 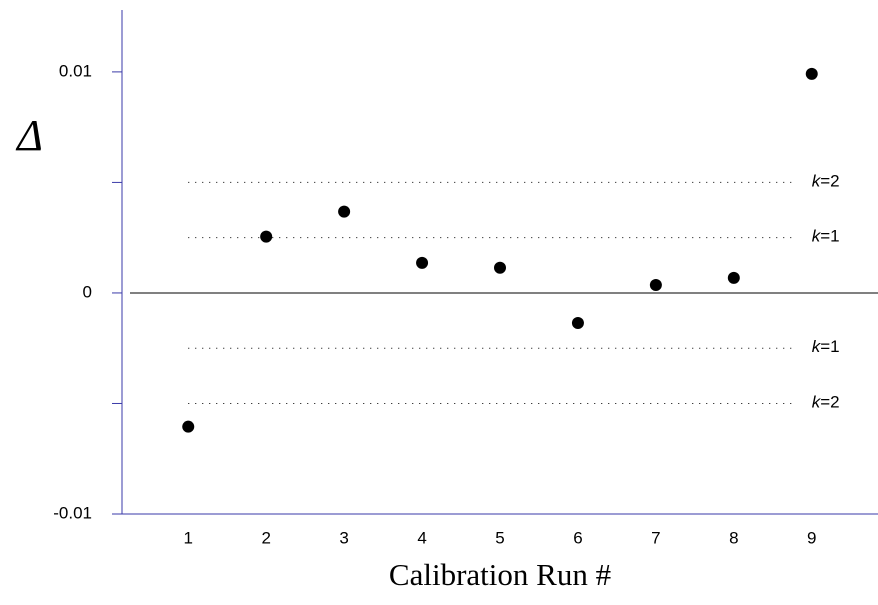 What do you see at coordinates (188, 537) in the screenshot?
I see `x-tick-label: 1` at bounding box center [188, 537].